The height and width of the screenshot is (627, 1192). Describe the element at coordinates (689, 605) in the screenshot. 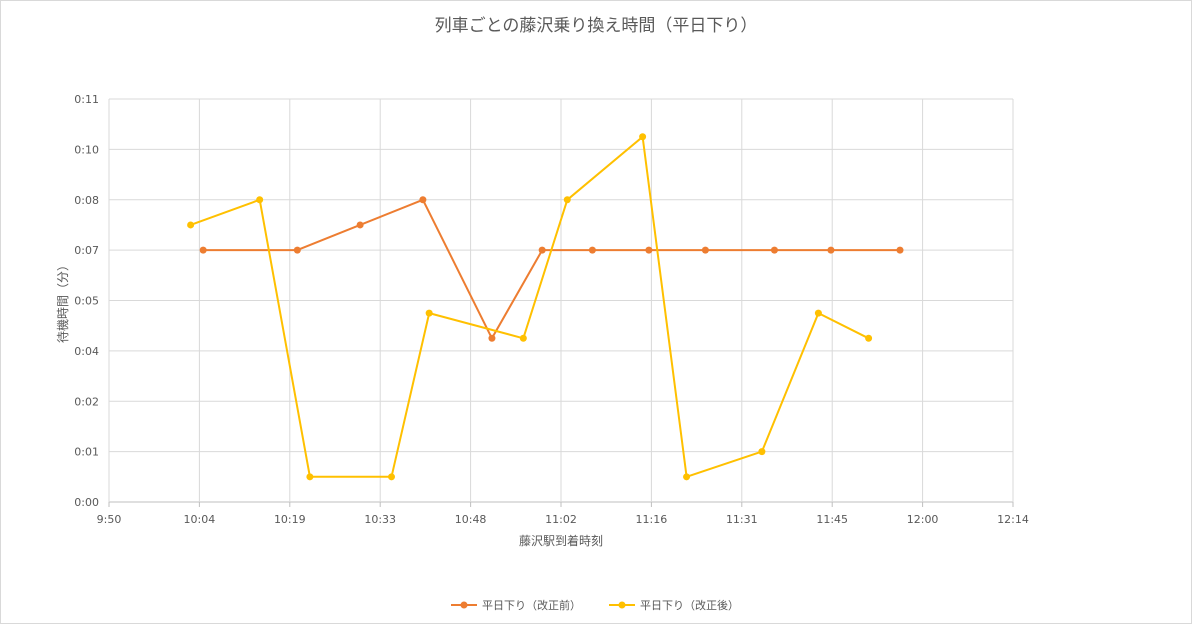

I see `legend-label: 平日下り（改正後）` at that location.